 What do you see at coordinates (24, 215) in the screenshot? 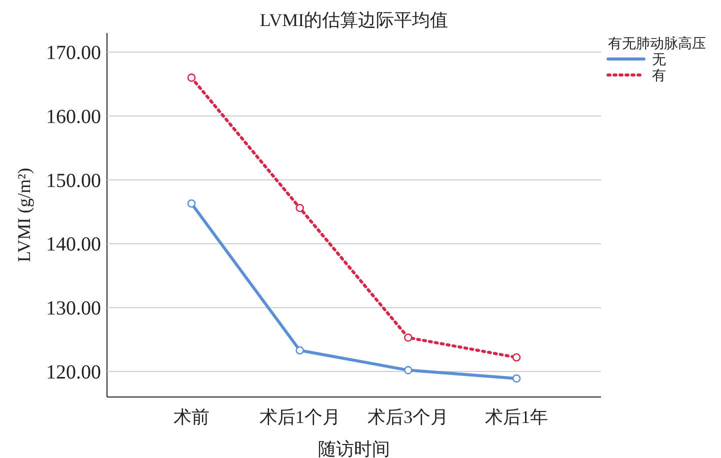
I see `y-axis-title: LVMI (g/m²)` at bounding box center [24, 215].